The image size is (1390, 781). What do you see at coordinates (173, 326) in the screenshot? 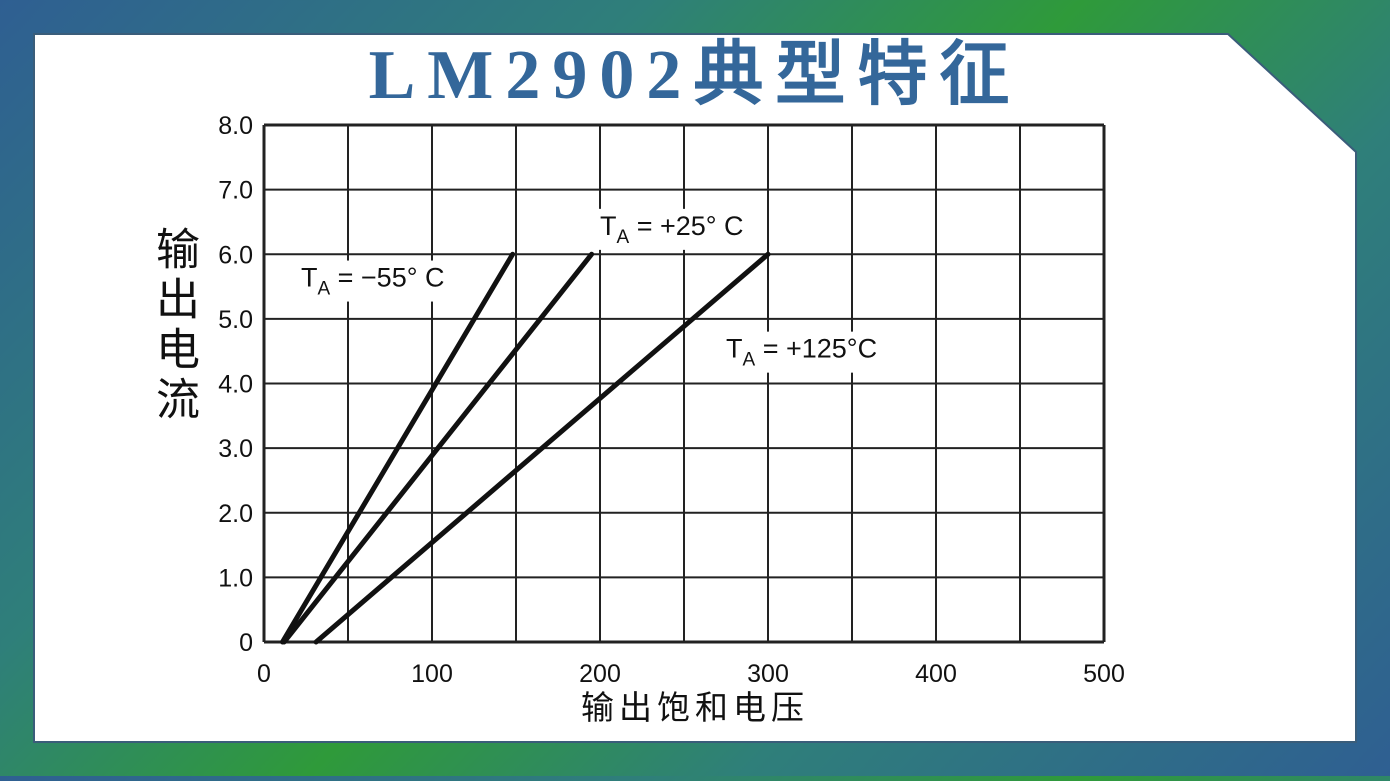
I see `y-axis-label: 输出电流` at bounding box center [173, 326].